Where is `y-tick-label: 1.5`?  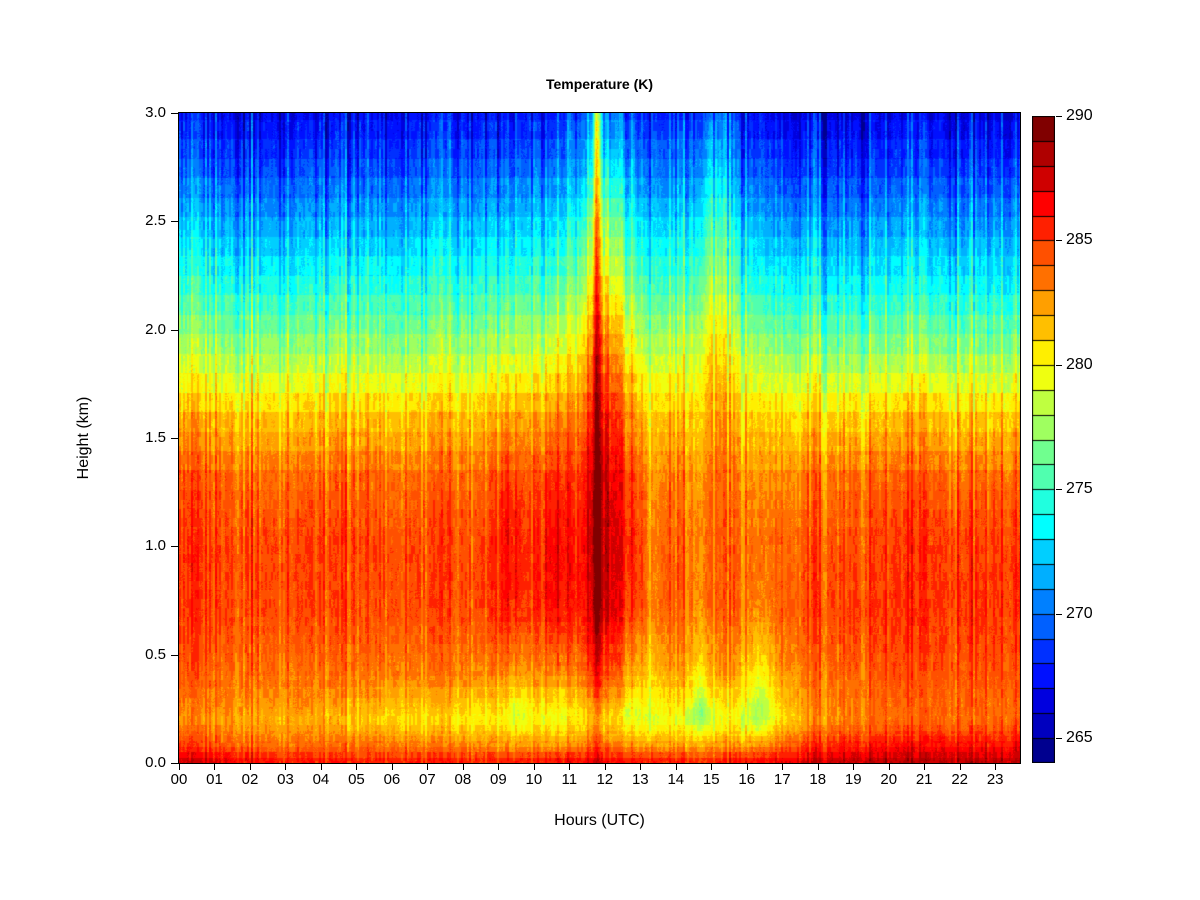 y-tick-label: 1.5 is located at coordinates (155, 437).